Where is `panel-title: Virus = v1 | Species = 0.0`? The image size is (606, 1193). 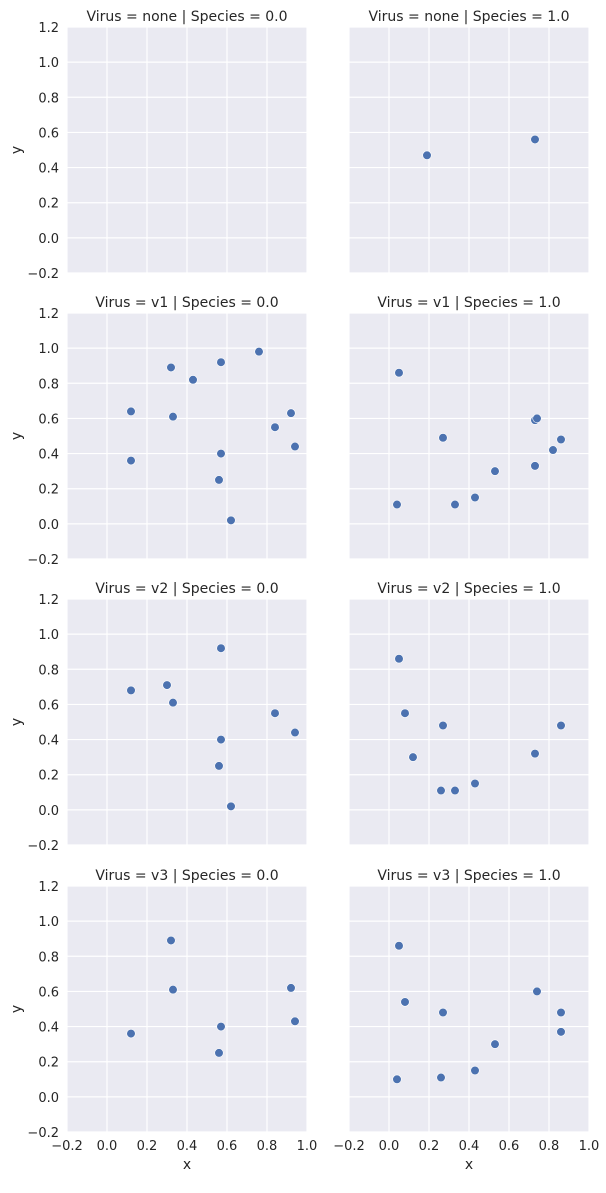
panel-title: Virus = v1 | Species = 0.0 is located at coordinates (186, 303).